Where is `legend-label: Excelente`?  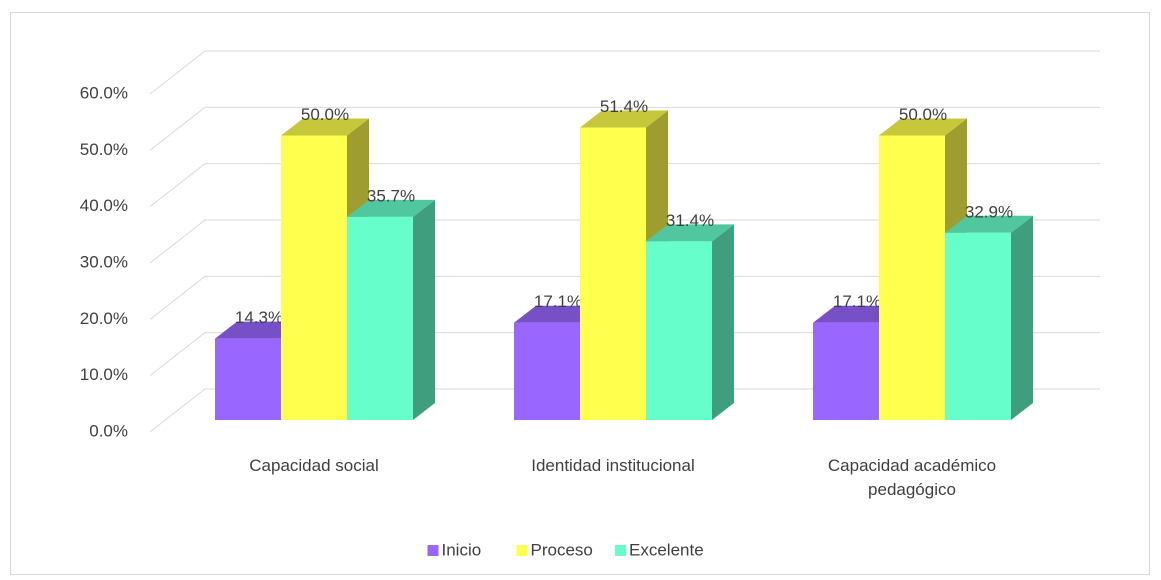
legend-label: Excelente is located at coordinates (666, 549).